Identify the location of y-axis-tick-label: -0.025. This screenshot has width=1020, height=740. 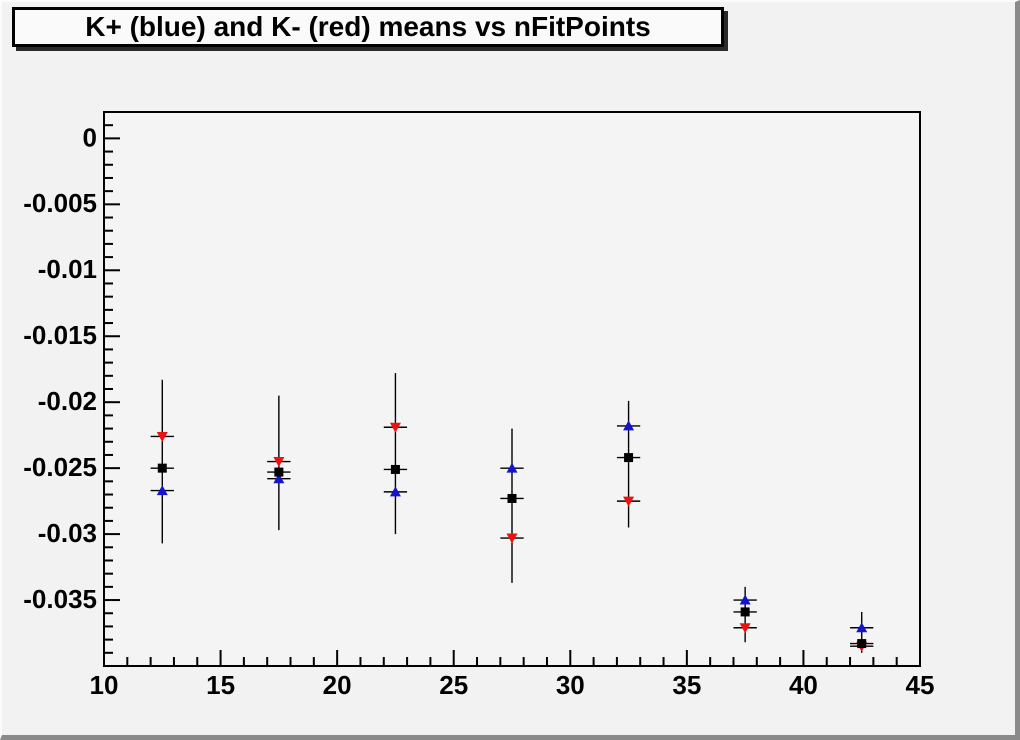
(60, 467).